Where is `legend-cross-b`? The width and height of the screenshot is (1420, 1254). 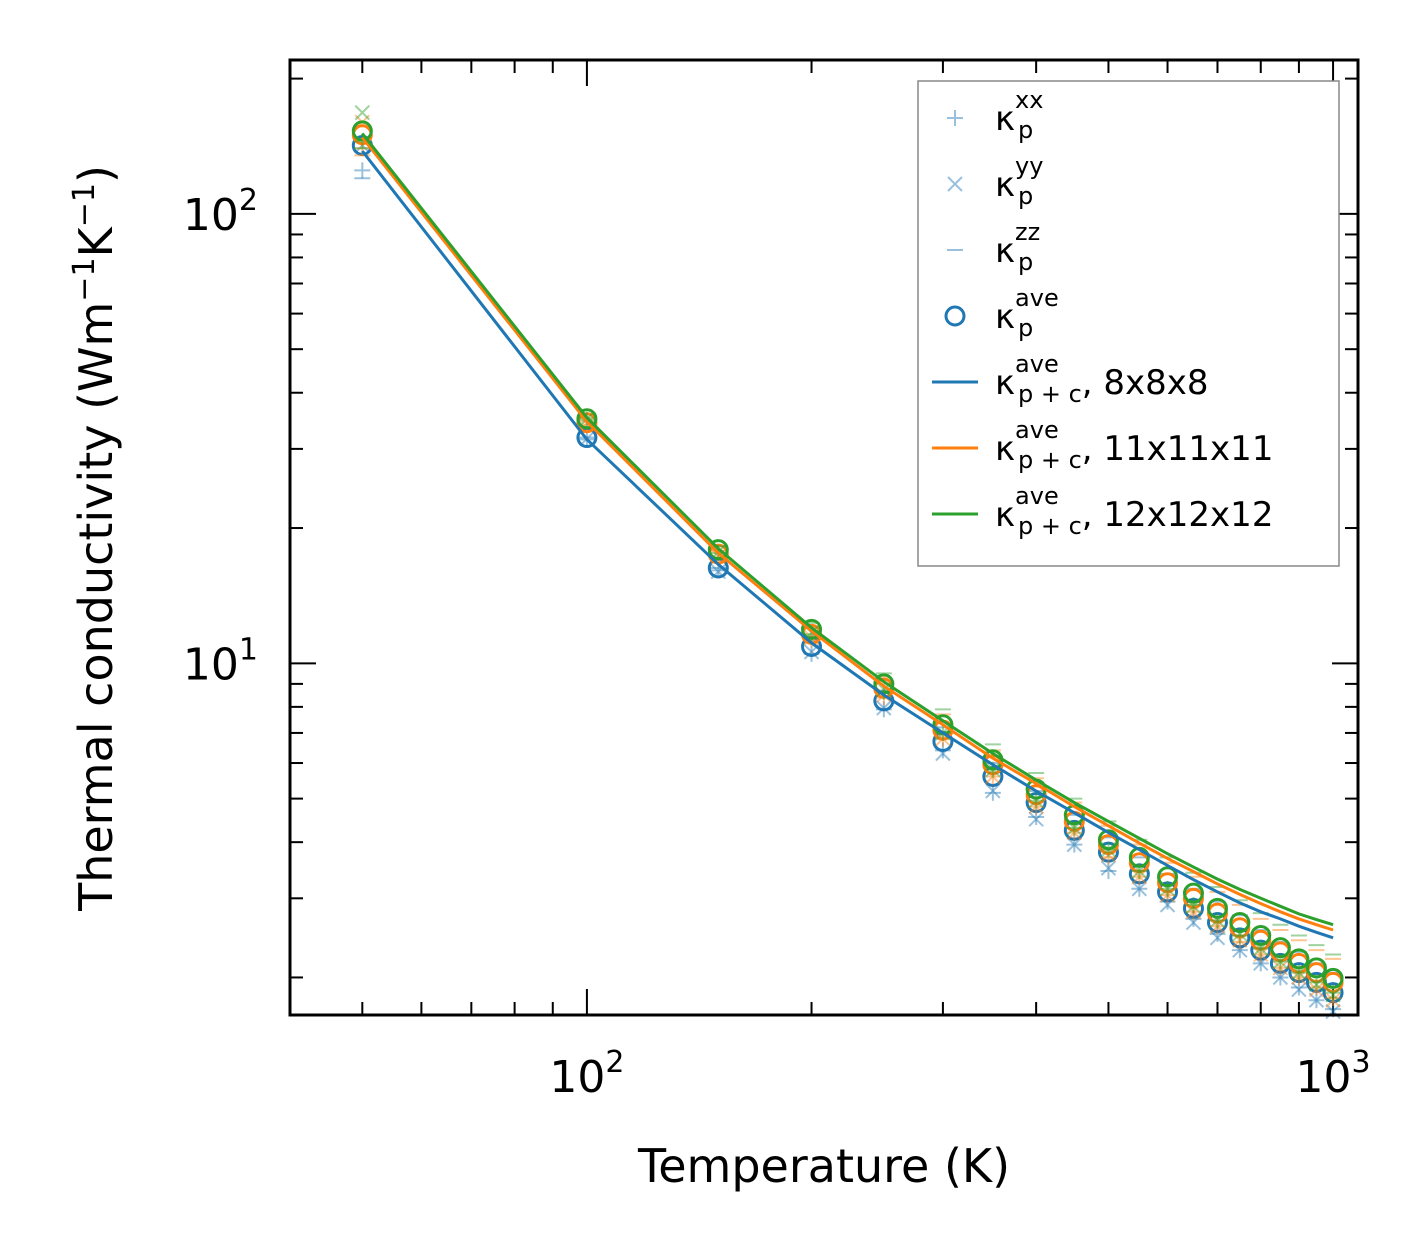
legend-cross-b is located at coordinates (955, 184).